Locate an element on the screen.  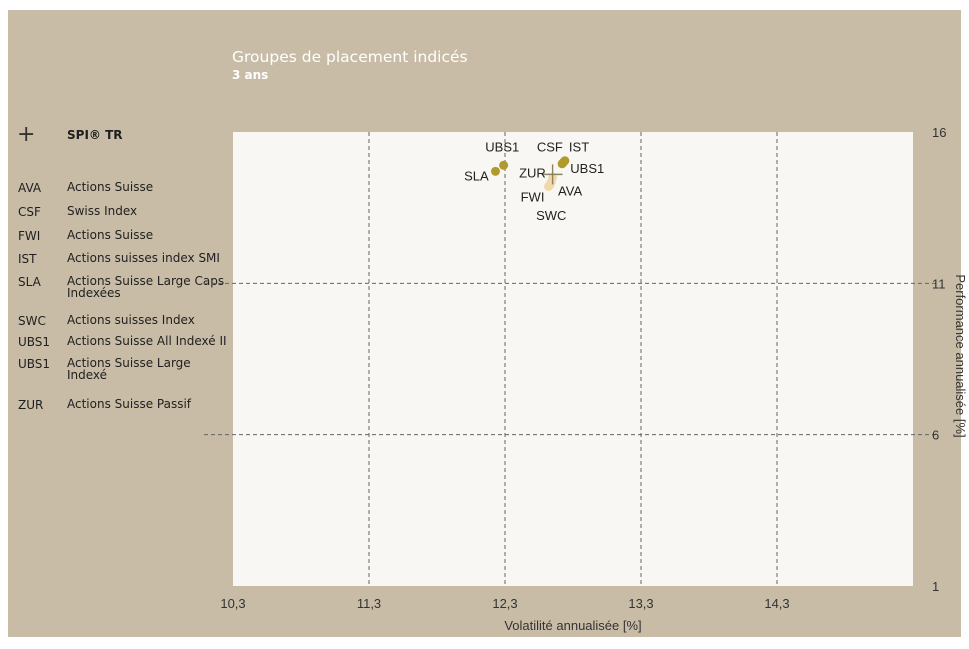
point-label: AVA is located at coordinates (570, 191).